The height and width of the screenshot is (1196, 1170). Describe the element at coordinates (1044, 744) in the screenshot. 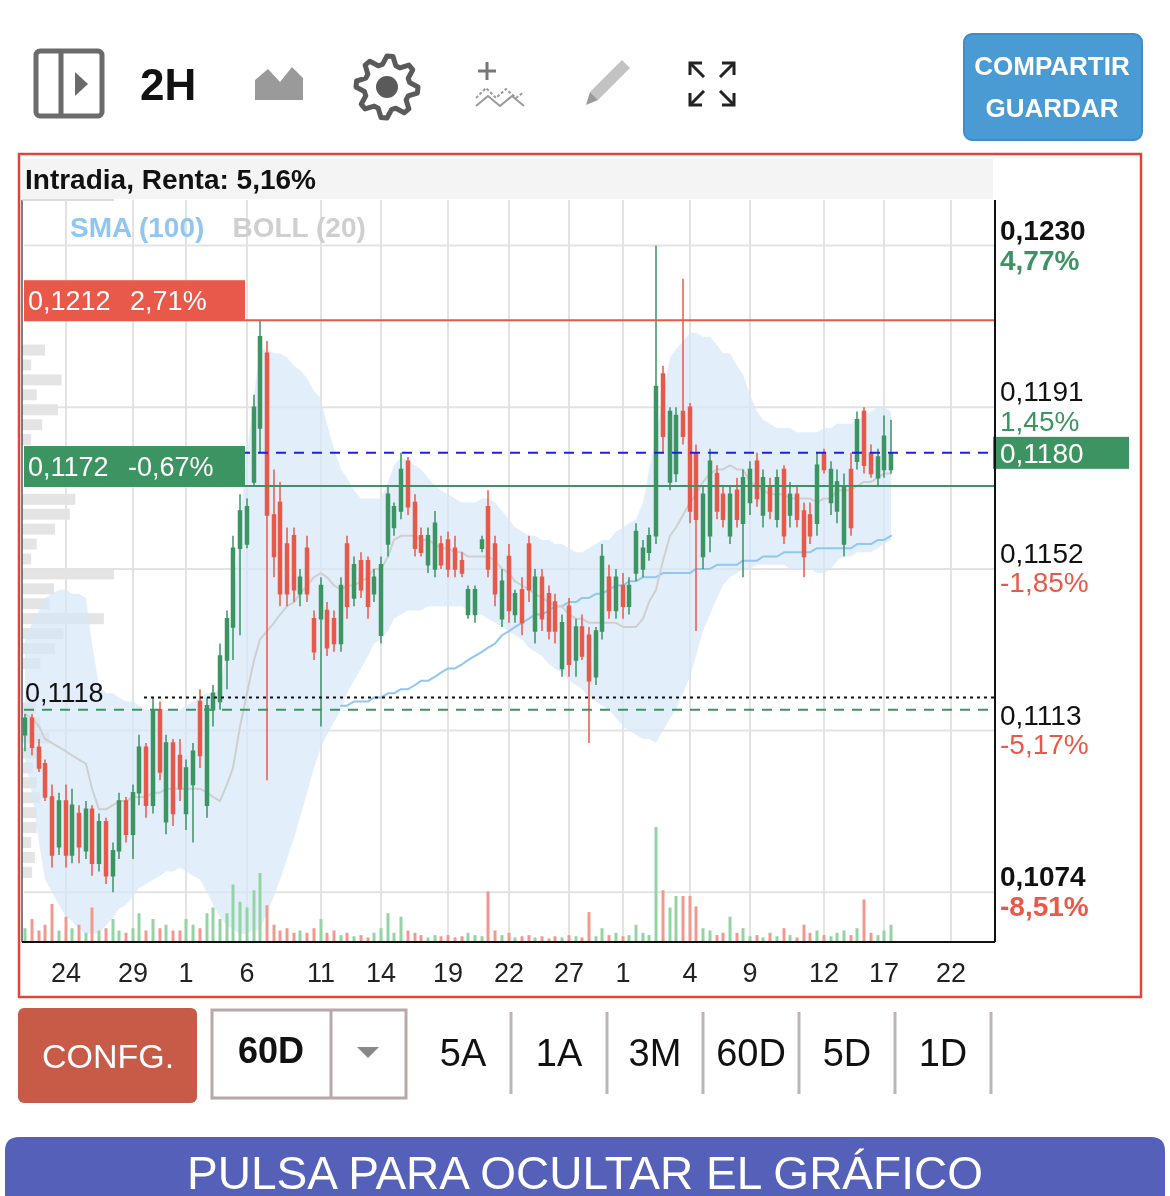

I see `y2-tick-label: -5,17%` at that location.